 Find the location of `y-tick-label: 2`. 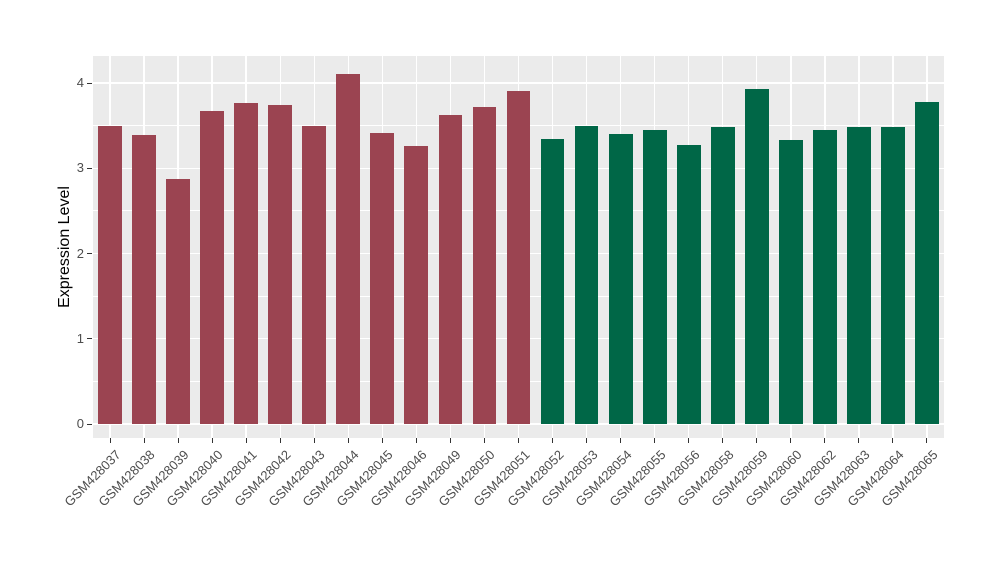

y-tick-label: 2 is located at coordinates (80, 253).